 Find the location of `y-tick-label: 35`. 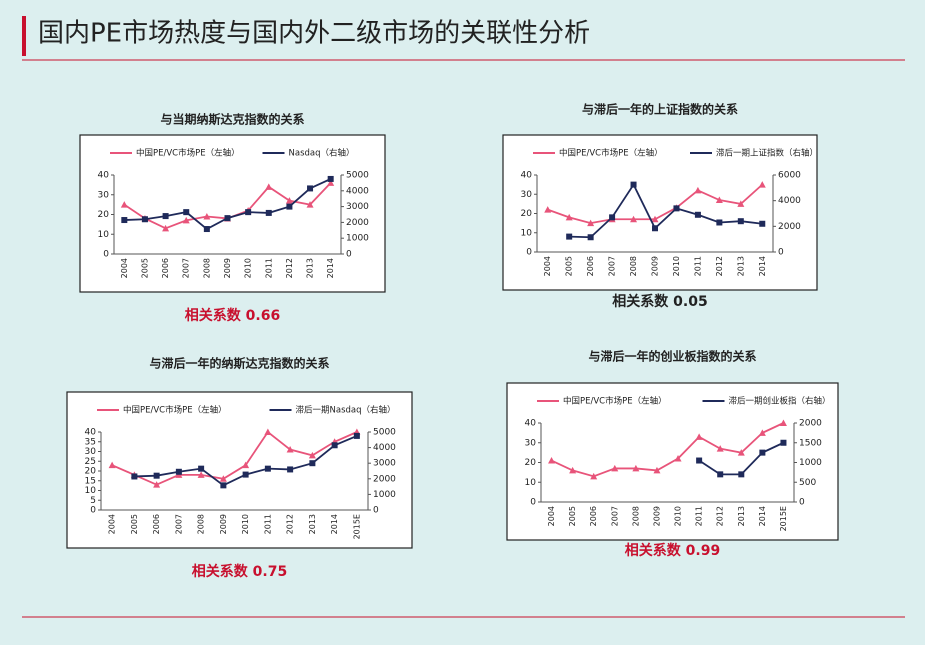

y-tick-label: 35 is located at coordinates (90, 442).